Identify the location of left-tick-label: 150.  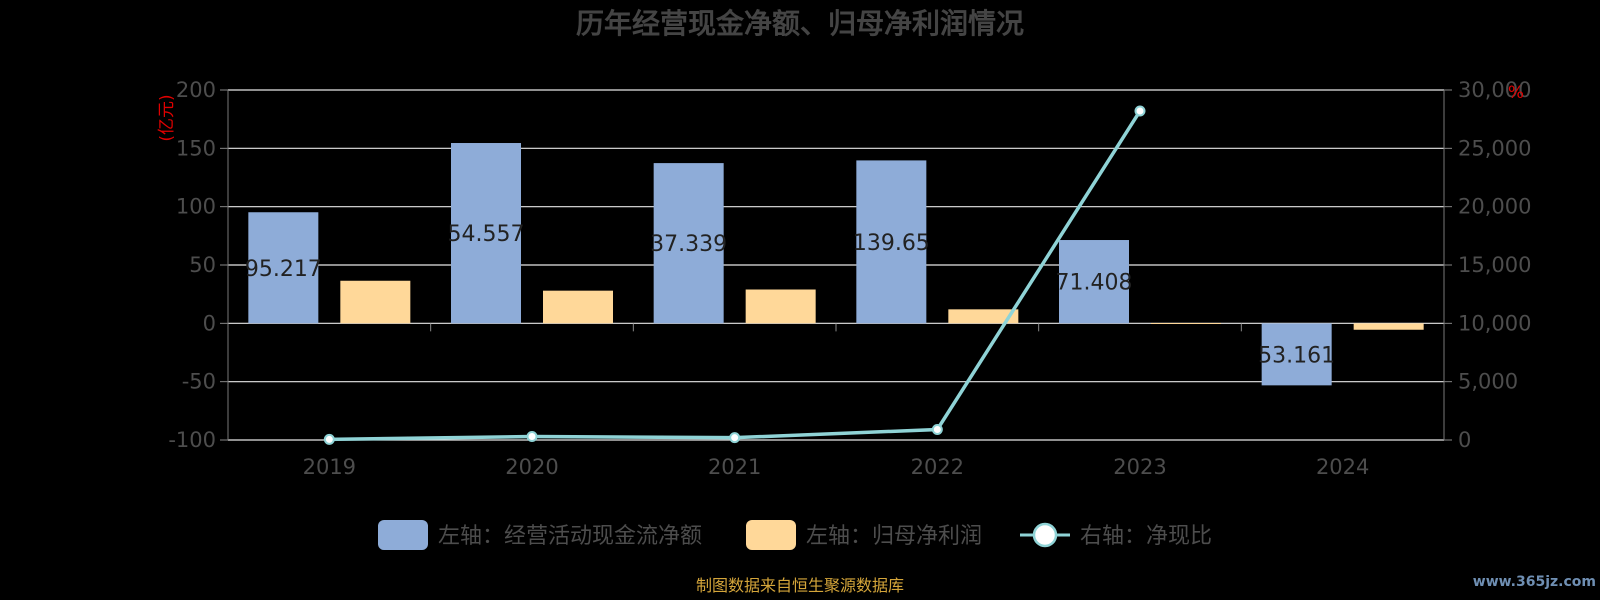
(196, 148).